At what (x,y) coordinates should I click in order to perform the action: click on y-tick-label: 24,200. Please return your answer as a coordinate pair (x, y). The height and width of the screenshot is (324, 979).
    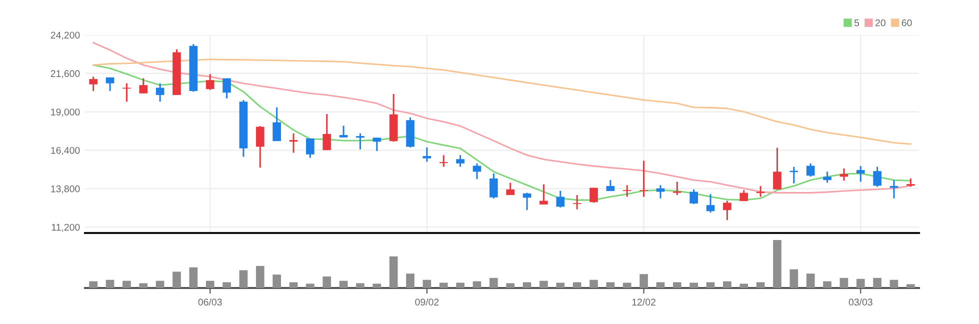
    Looking at the image, I should click on (65, 36).